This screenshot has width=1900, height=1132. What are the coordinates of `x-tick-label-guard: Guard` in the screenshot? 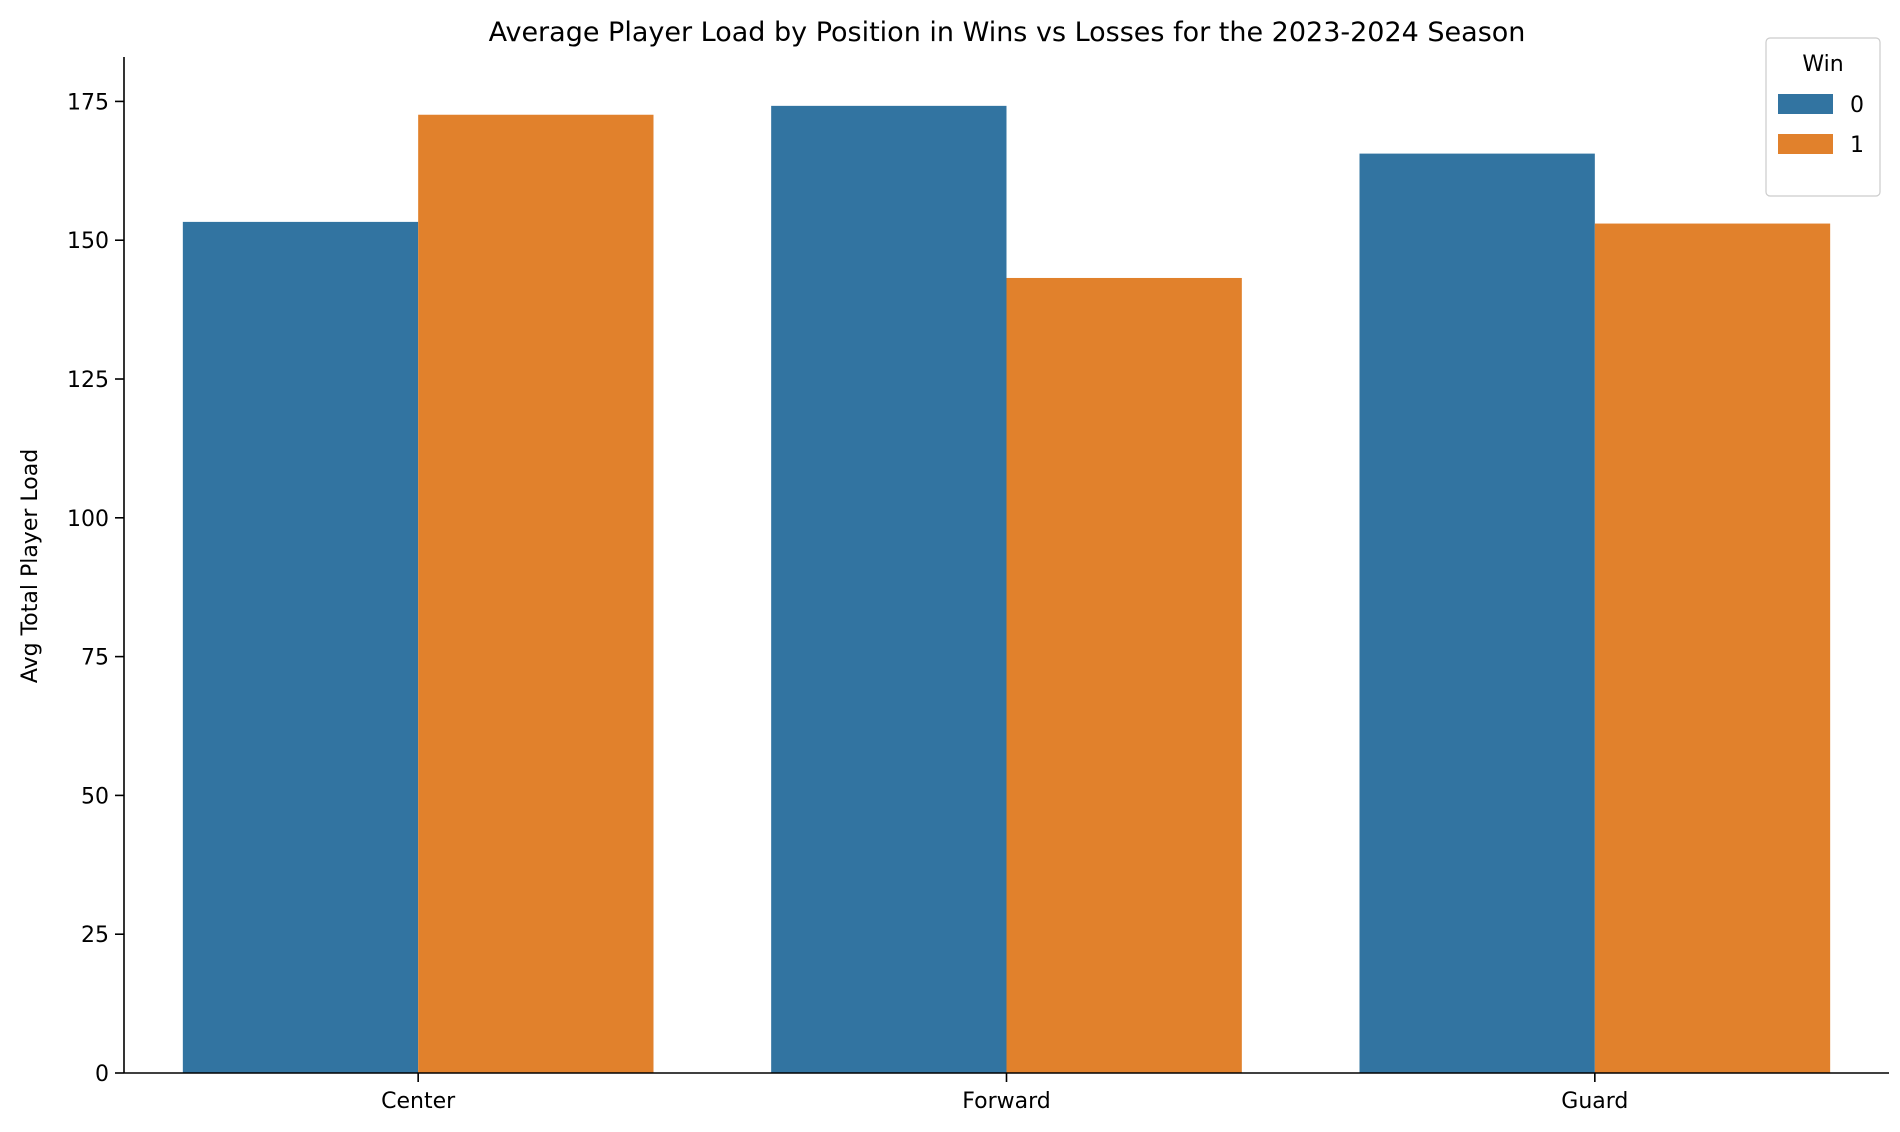 It's located at (1594, 1101).